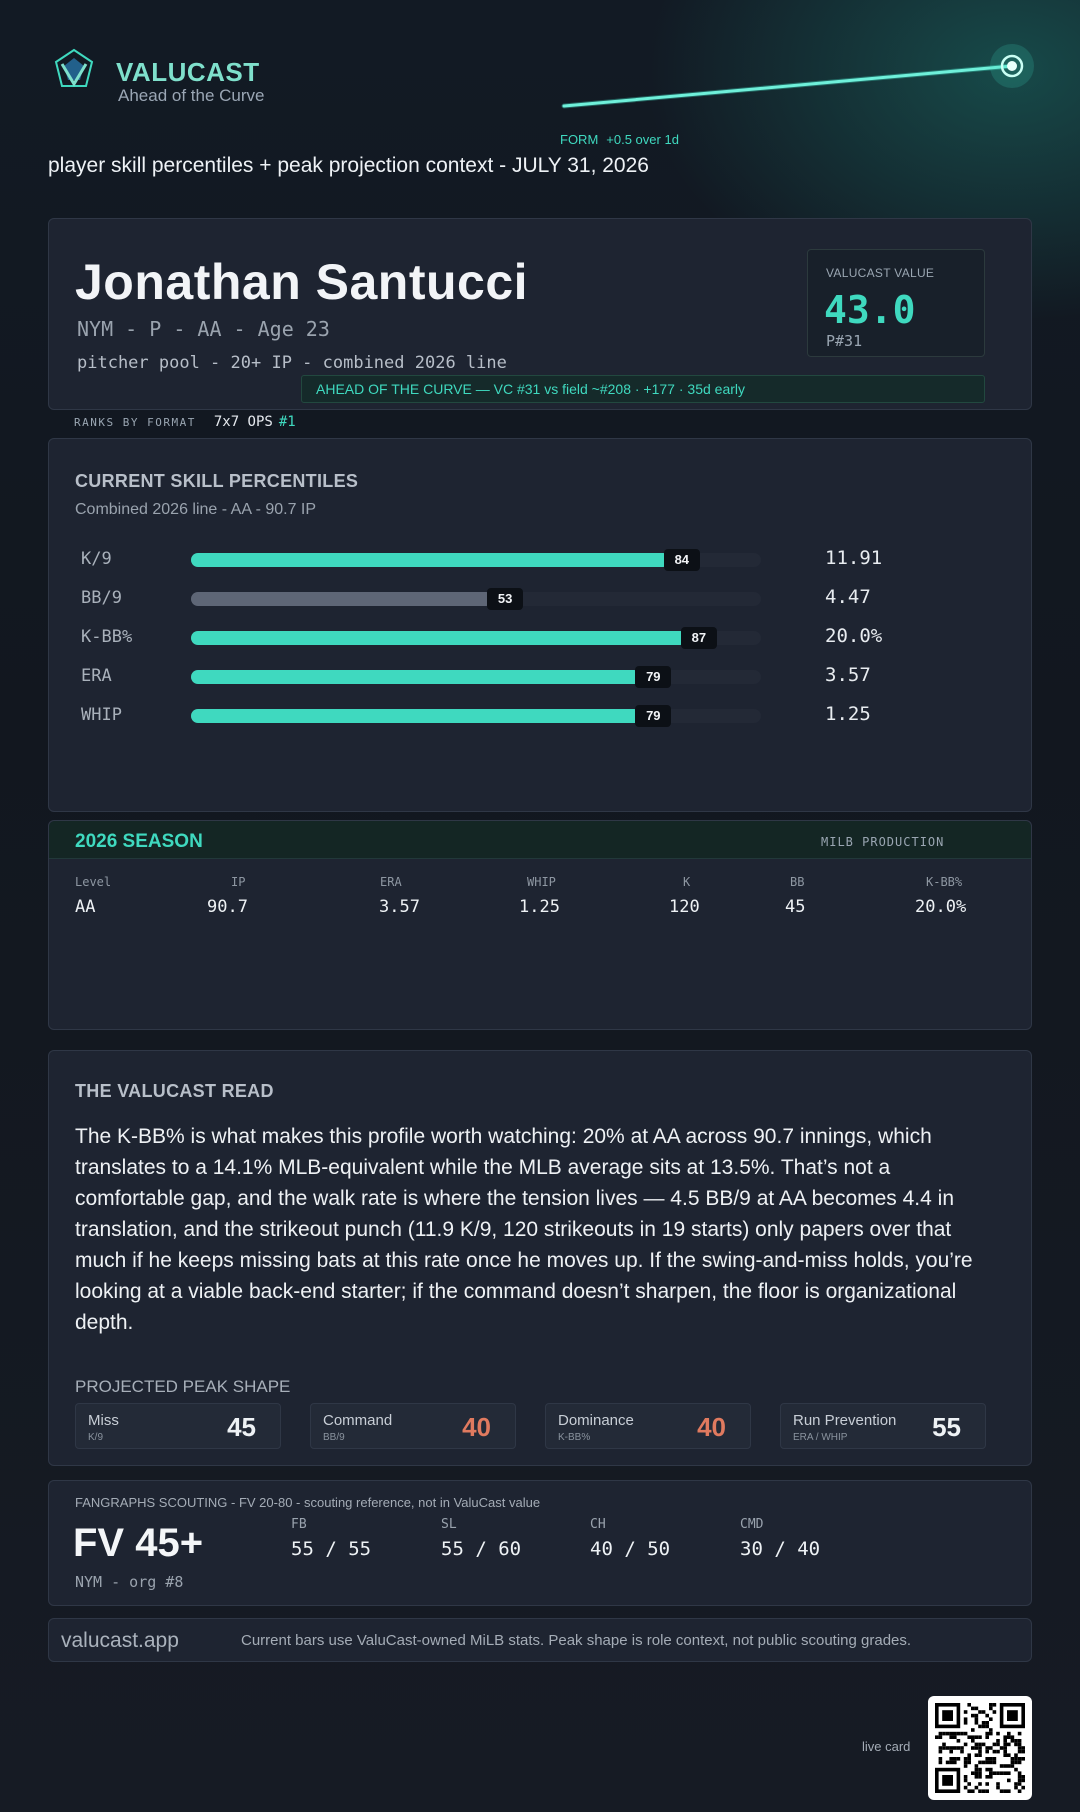 This screenshot has height=1812, width=1080. I want to click on season-cell: 120, so click(684, 907).